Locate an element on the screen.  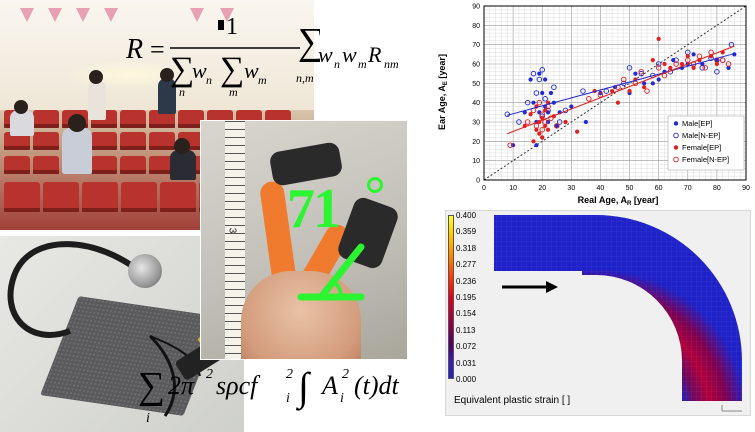
fem-legend-value: 0.236 is located at coordinates (466, 281).